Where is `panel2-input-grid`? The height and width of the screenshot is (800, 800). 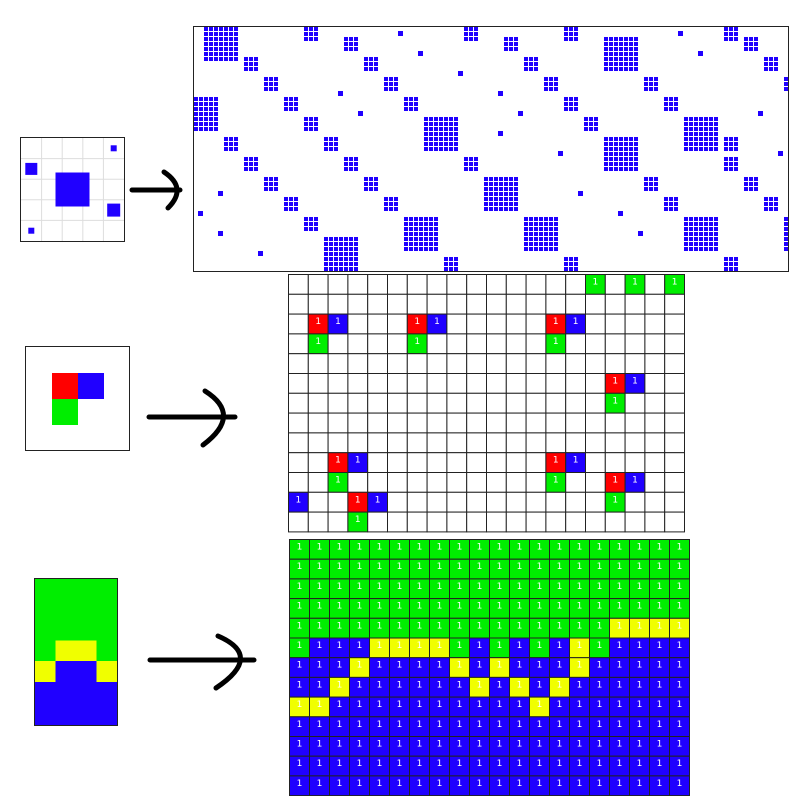
panel2-input-grid is located at coordinates (77, 398).